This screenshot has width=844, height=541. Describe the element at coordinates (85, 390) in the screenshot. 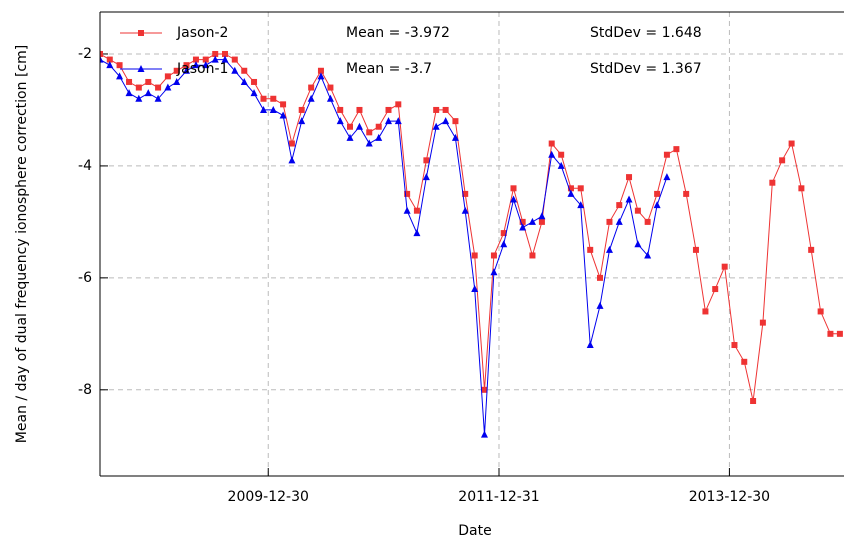

I see `y-tick-label: -8` at that location.